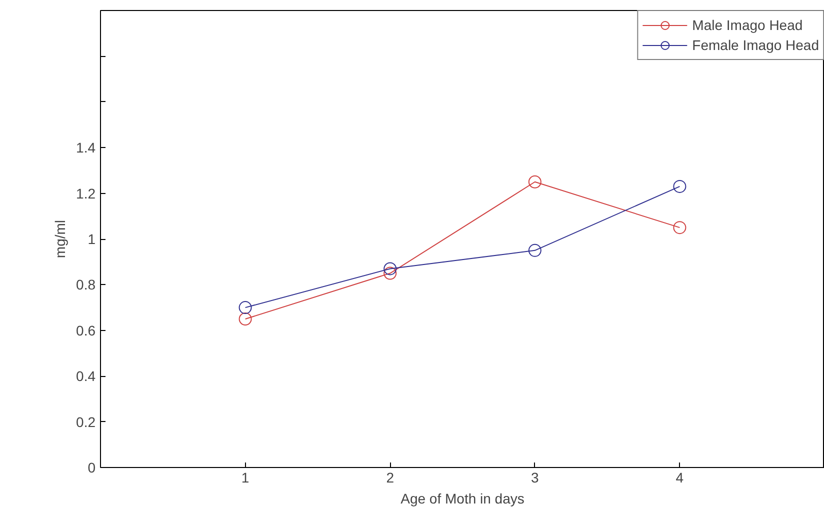 The width and height of the screenshot is (824, 517). I want to click on y-tick-label: 1.4, so click(86, 148).